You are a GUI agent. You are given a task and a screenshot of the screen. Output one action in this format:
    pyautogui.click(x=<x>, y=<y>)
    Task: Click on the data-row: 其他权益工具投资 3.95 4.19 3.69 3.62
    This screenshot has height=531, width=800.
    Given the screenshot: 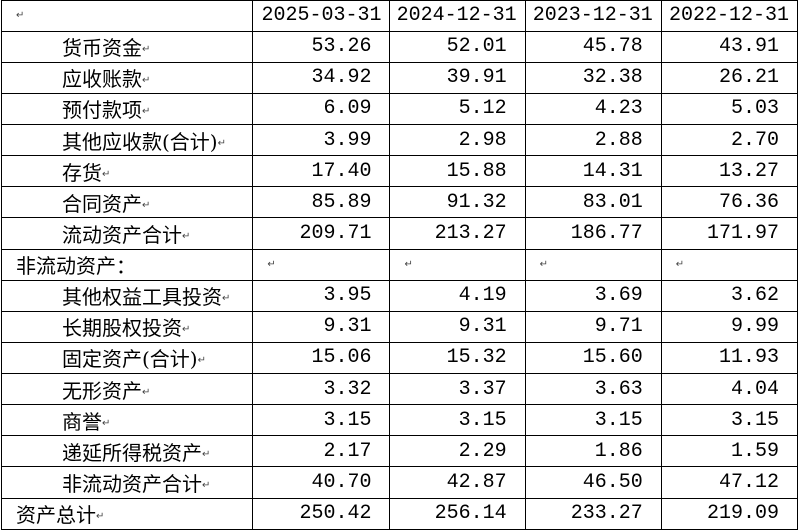 What is the action you would take?
    pyautogui.click(x=399, y=295)
    